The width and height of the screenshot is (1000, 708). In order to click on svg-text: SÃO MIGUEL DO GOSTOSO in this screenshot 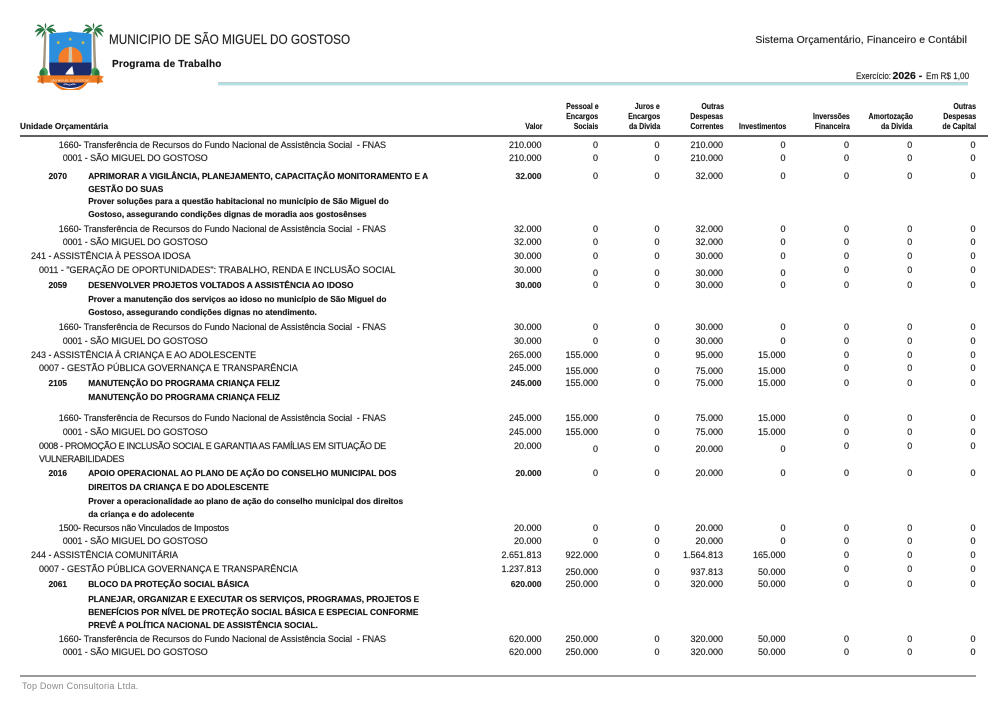, I will do `click(71, 79)`.